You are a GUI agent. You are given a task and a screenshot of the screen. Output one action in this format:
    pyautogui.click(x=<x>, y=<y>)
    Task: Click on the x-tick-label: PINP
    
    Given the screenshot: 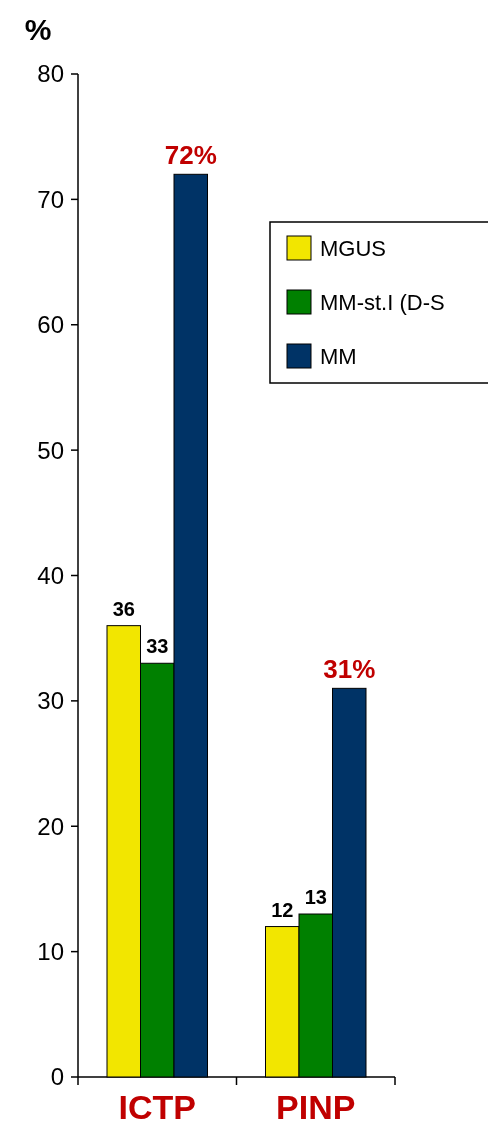 What is the action you would take?
    pyautogui.click(x=316, y=1107)
    